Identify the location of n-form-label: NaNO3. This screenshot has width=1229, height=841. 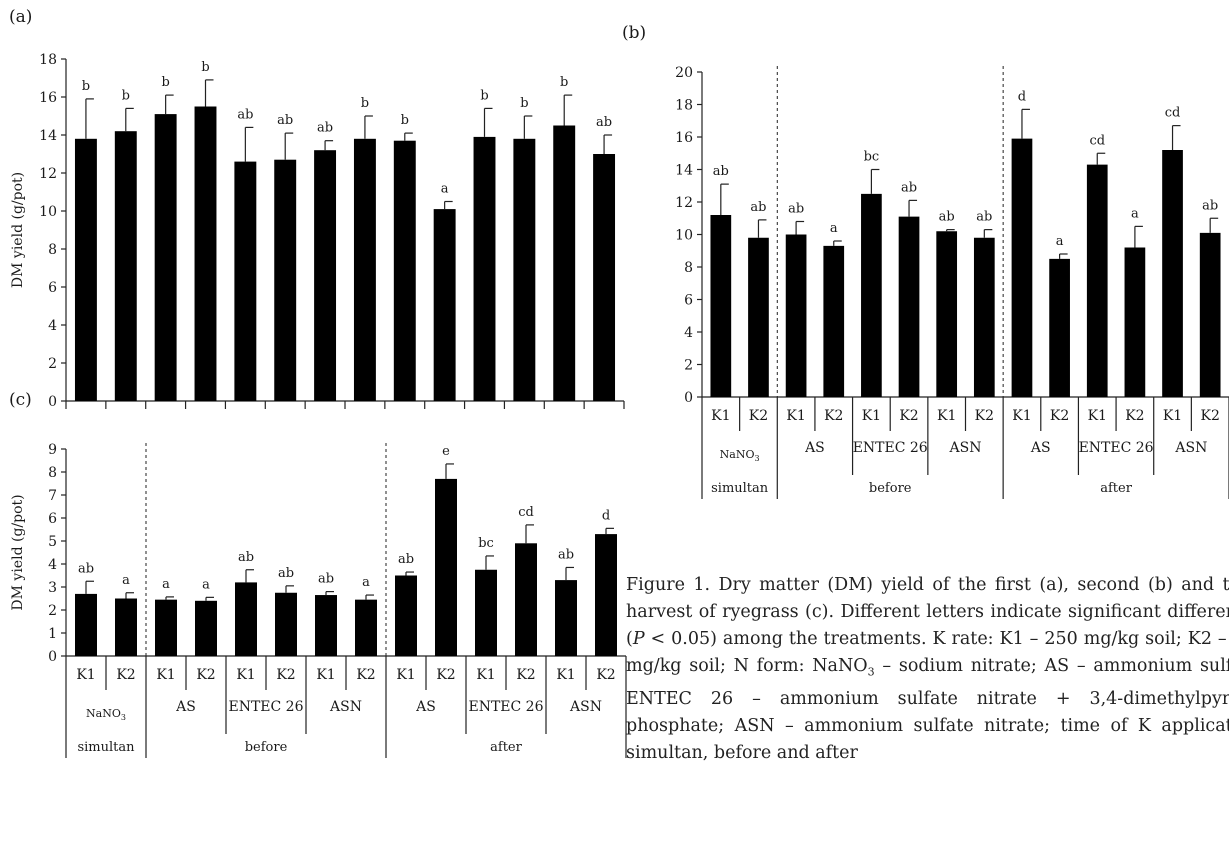
(106, 714).